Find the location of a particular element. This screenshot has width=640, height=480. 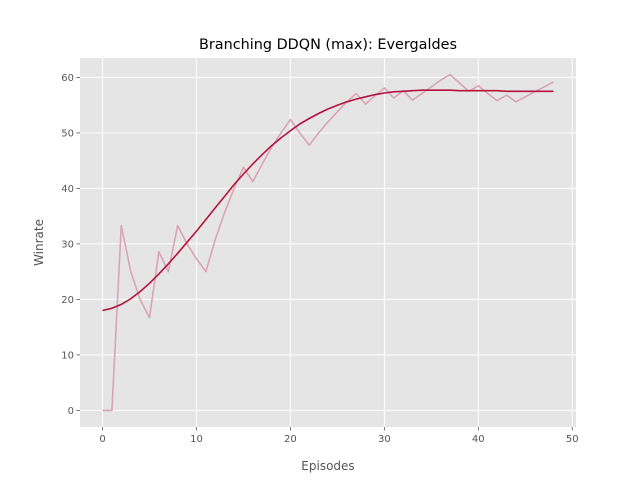

x-axis-label: Episodes is located at coordinates (327, 466).